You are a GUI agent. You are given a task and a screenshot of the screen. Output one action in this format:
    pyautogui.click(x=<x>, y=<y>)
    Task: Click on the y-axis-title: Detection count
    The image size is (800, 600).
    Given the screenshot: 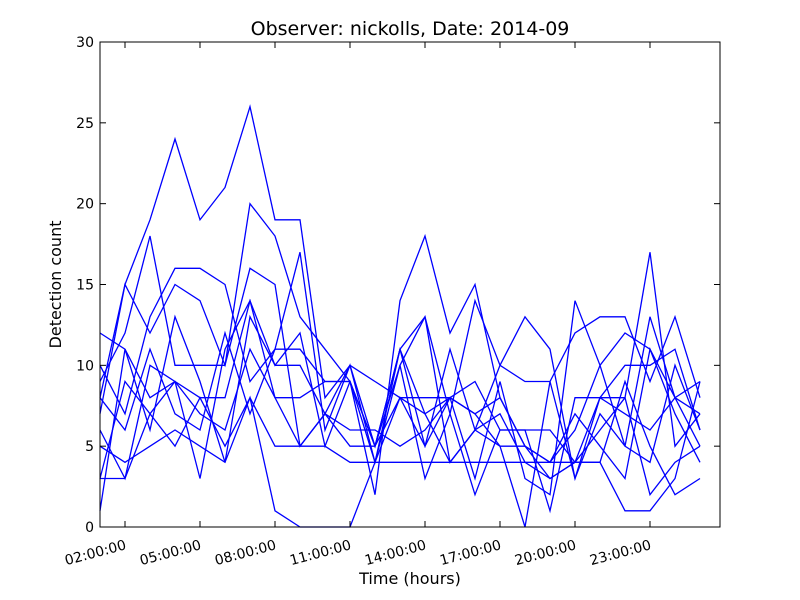 What is the action you would take?
    pyautogui.click(x=55, y=285)
    